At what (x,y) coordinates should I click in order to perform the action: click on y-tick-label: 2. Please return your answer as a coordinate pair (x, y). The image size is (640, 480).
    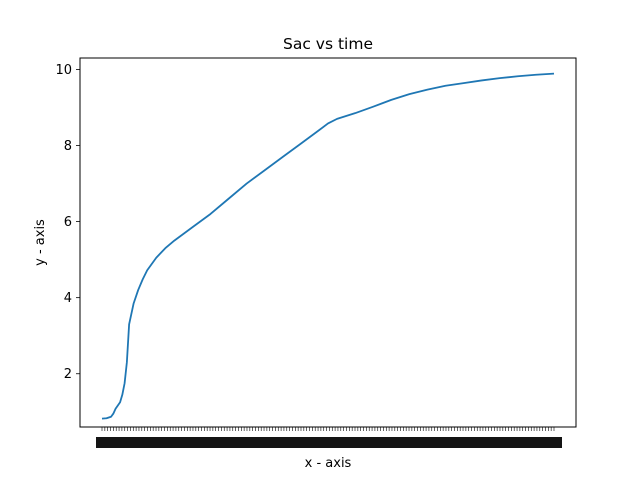
    Looking at the image, I should click on (68, 374).